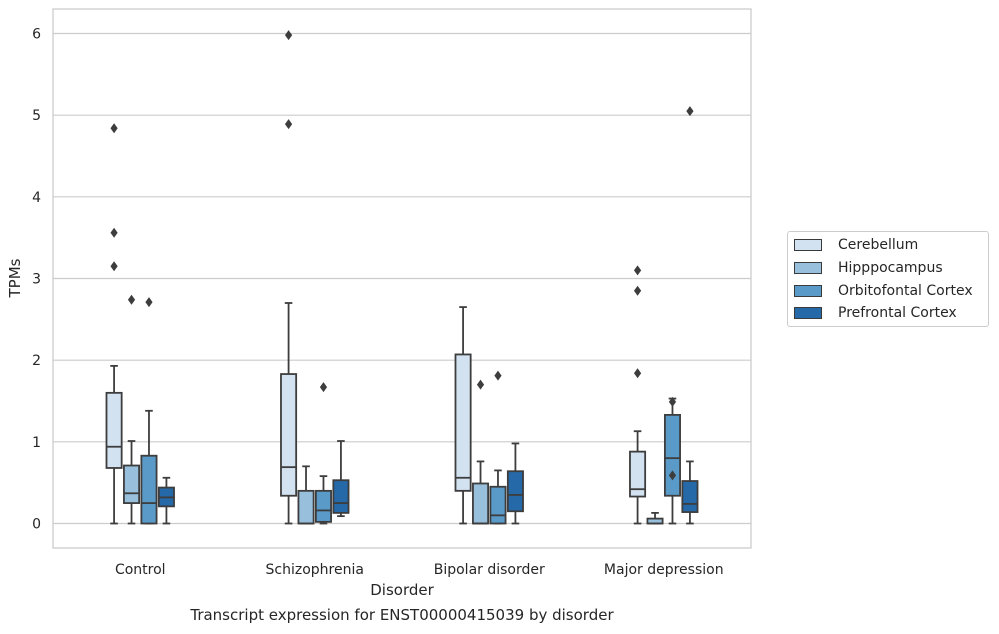  What do you see at coordinates (36, 361) in the screenshot?
I see `y-tick-label: 2` at bounding box center [36, 361].